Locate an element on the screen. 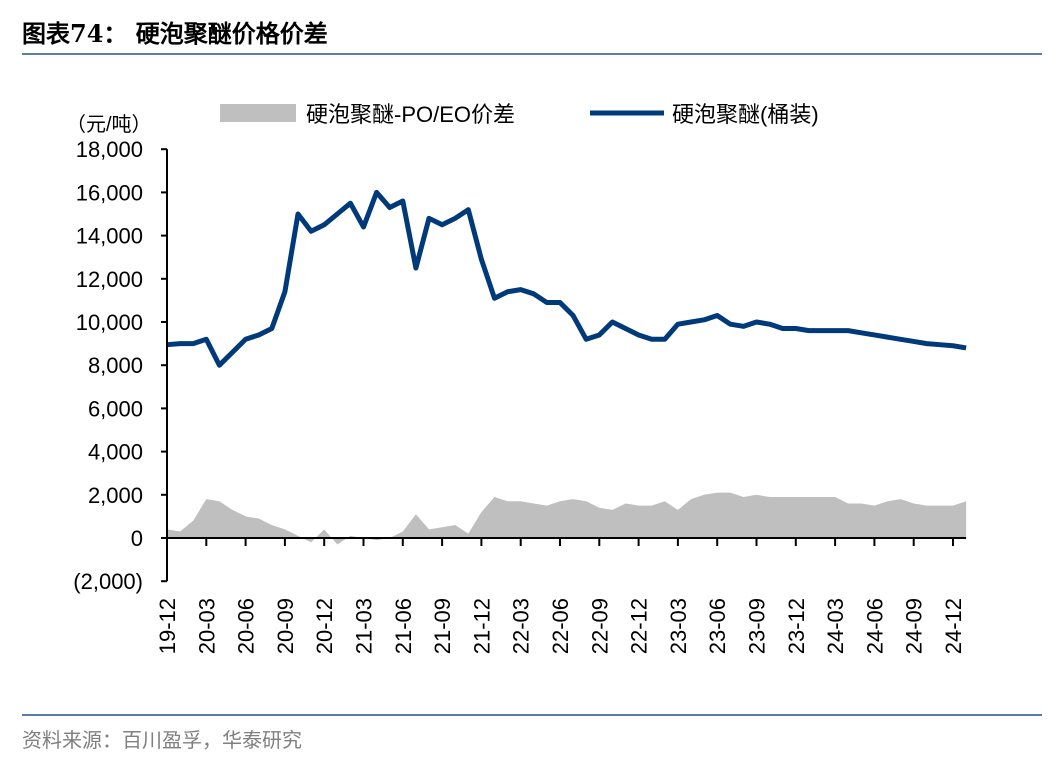 The height and width of the screenshot is (760, 1048). x-tick-label: 24-09 is located at coordinates (914, 626).